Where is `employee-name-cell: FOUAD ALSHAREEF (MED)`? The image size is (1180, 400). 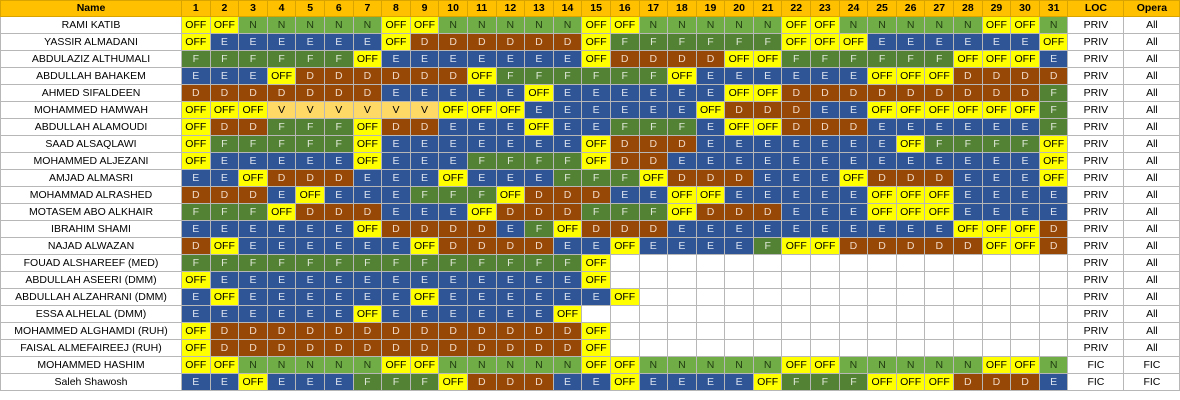
employee-name-cell: FOUAD ALSHAREEF (MED) is located at coordinates (91, 263).